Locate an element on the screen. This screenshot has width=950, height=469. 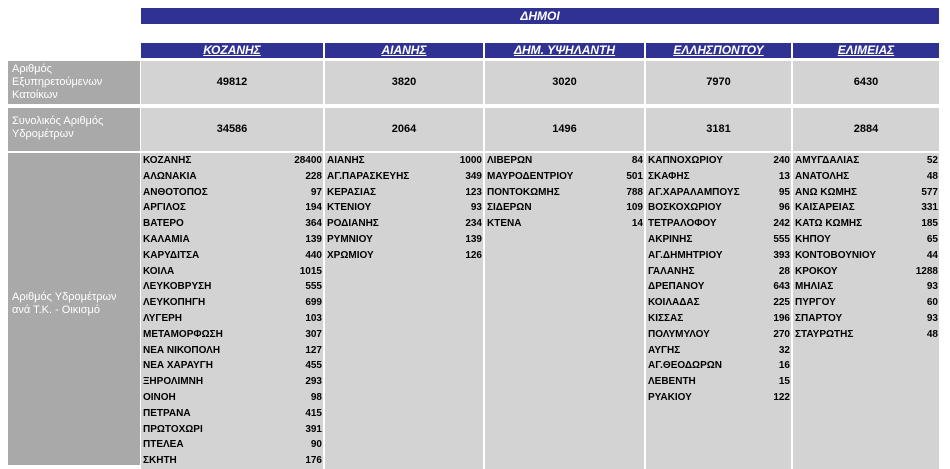
settlement-name: ΚΑΤΩ ΚΩΜΗΣ is located at coordinates (829, 224).